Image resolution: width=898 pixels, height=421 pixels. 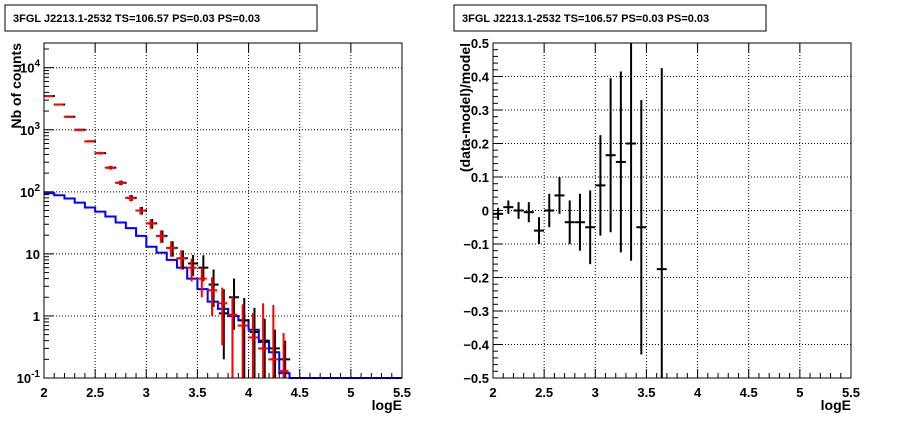 What do you see at coordinates (476, 244) in the screenshot?
I see `residual-y-tick-label: −0.1` at bounding box center [476, 244].